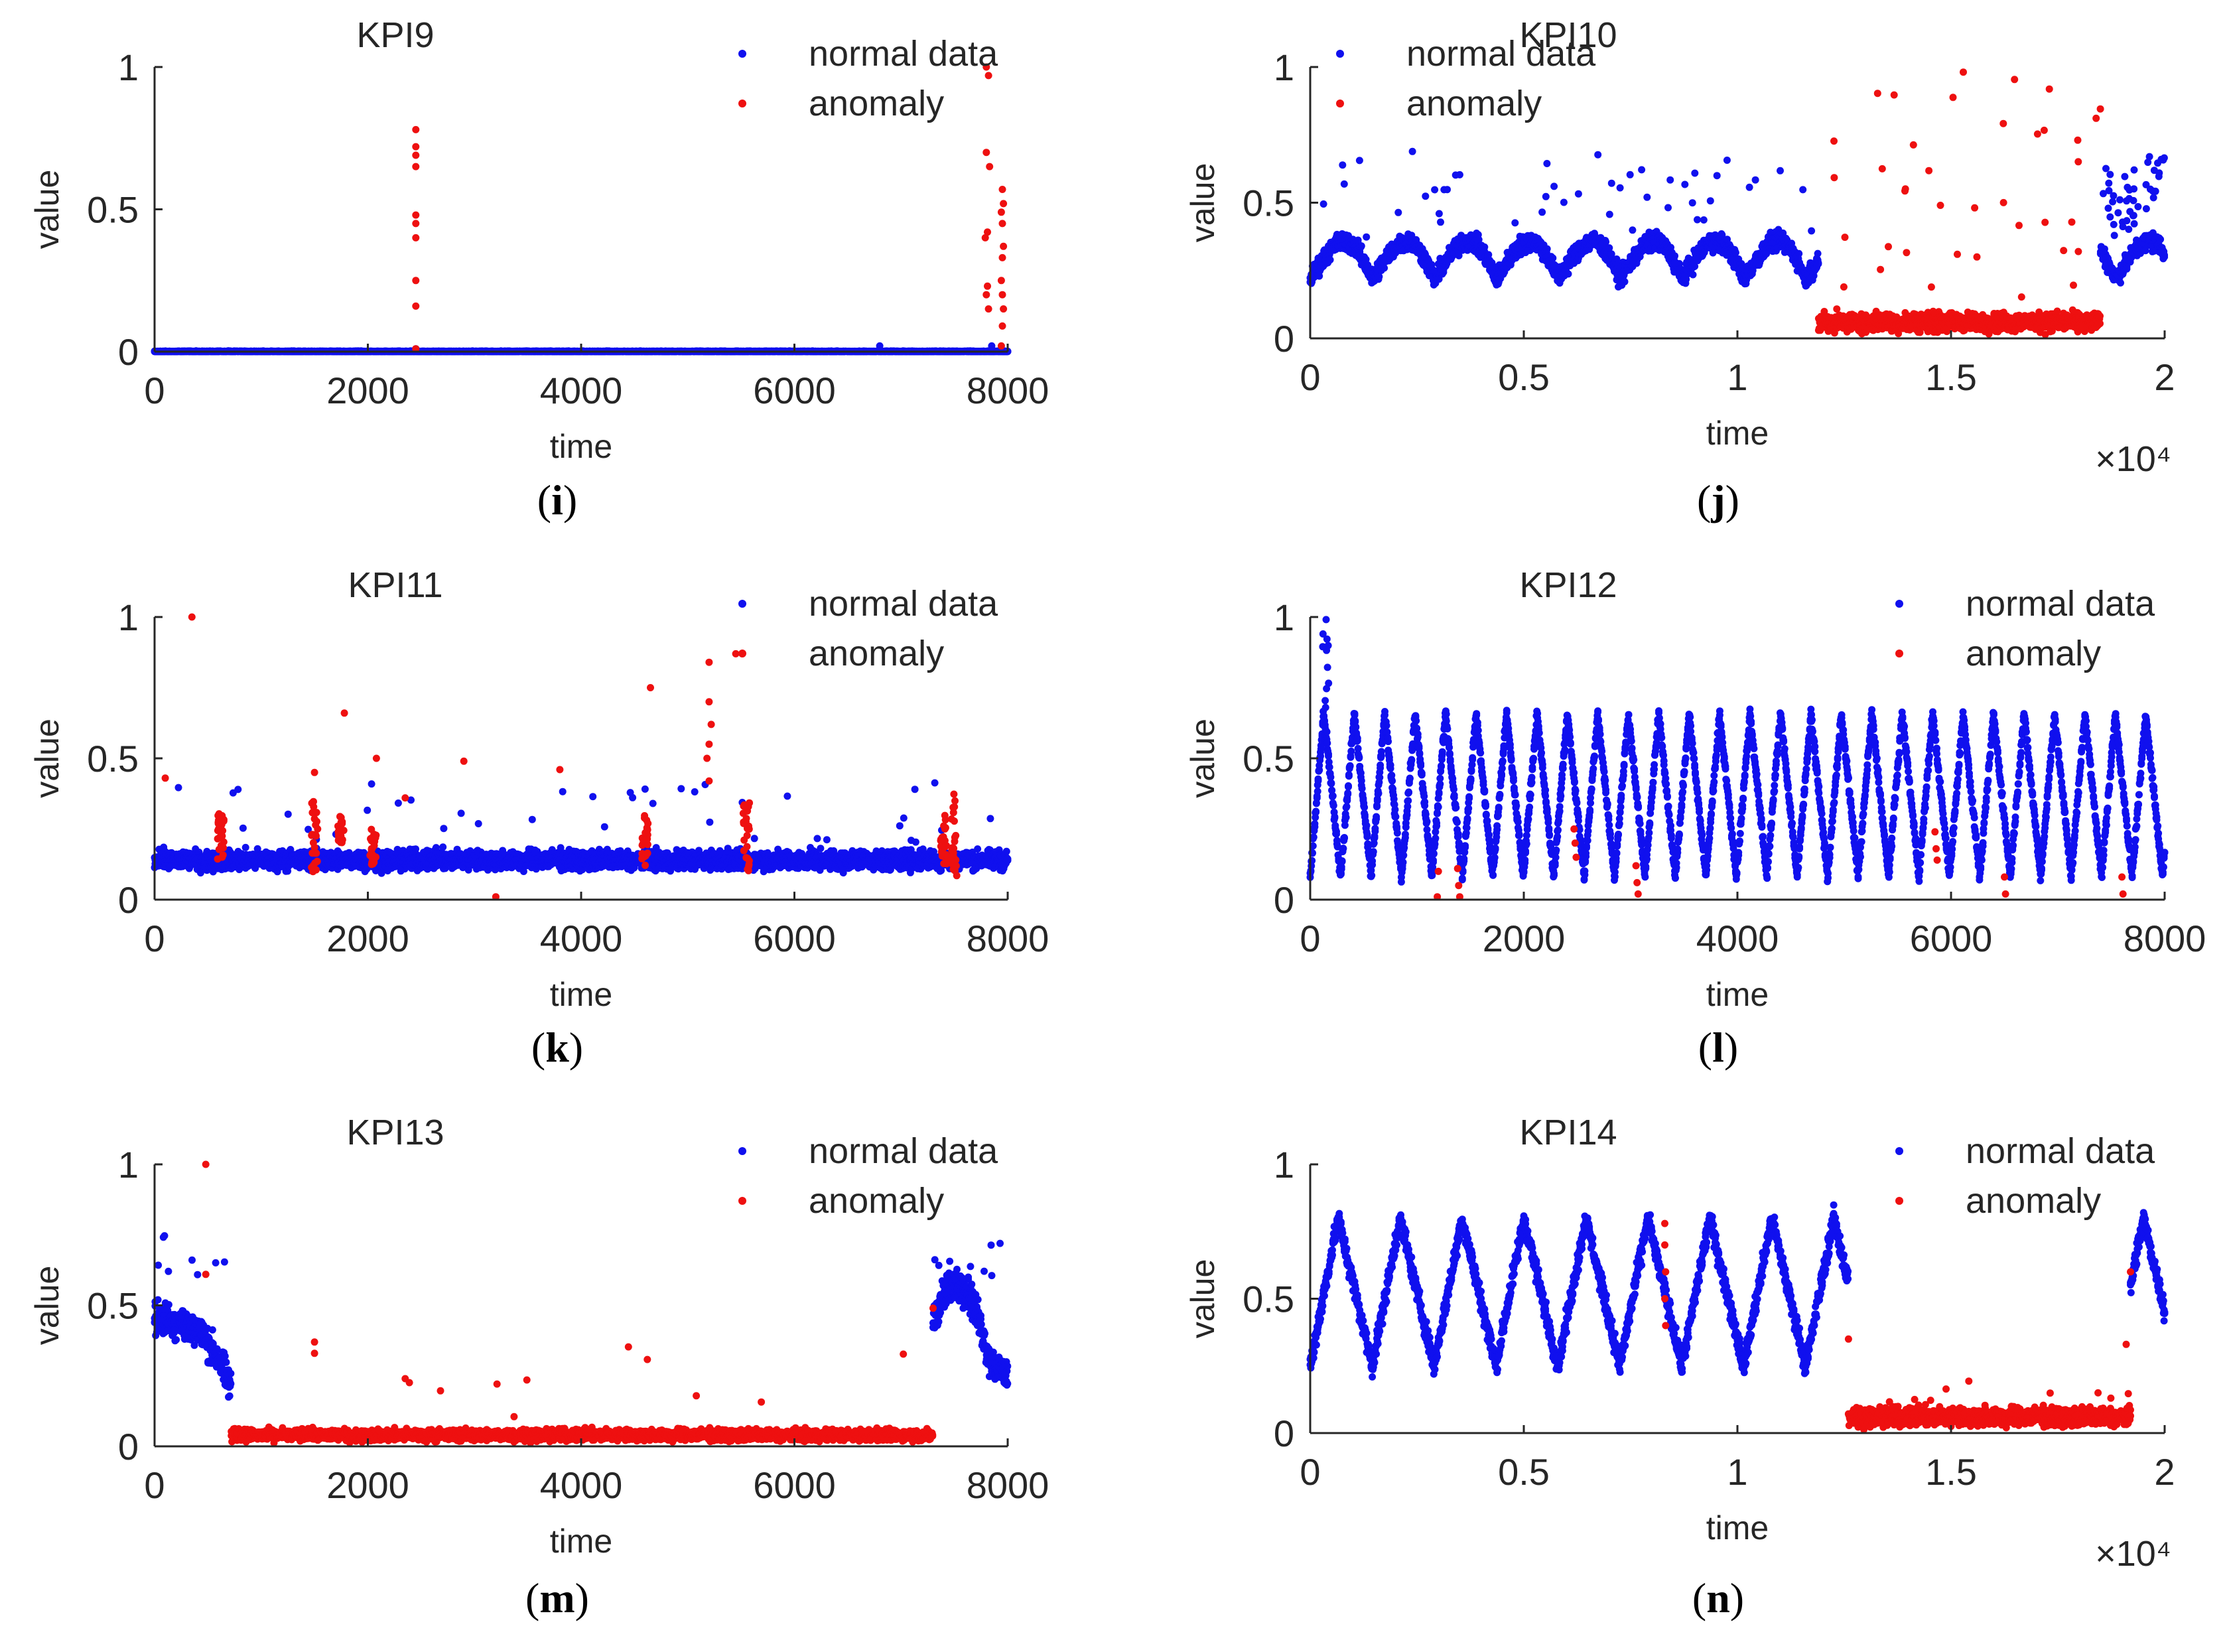  Describe the element at coordinates (128, 352) in the screenshot. I see `y-tick-label: 0` at that location.